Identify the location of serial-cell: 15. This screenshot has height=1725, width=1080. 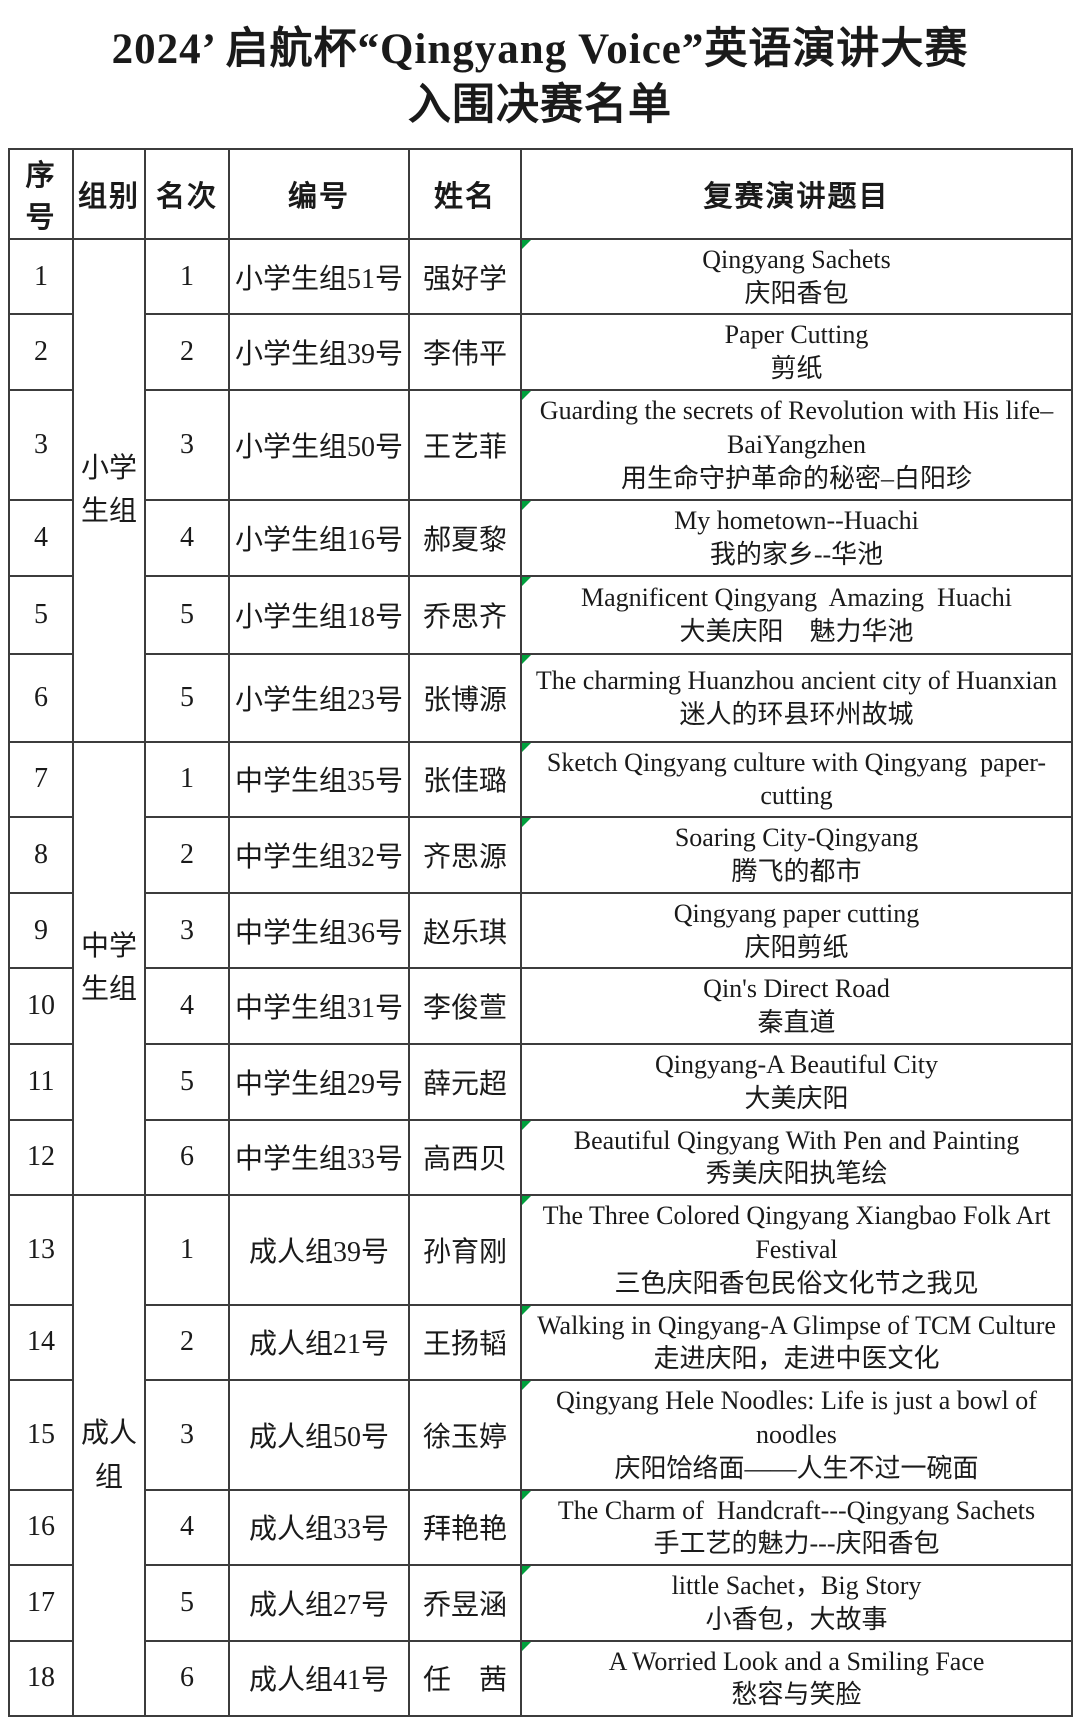
(41, 1435).